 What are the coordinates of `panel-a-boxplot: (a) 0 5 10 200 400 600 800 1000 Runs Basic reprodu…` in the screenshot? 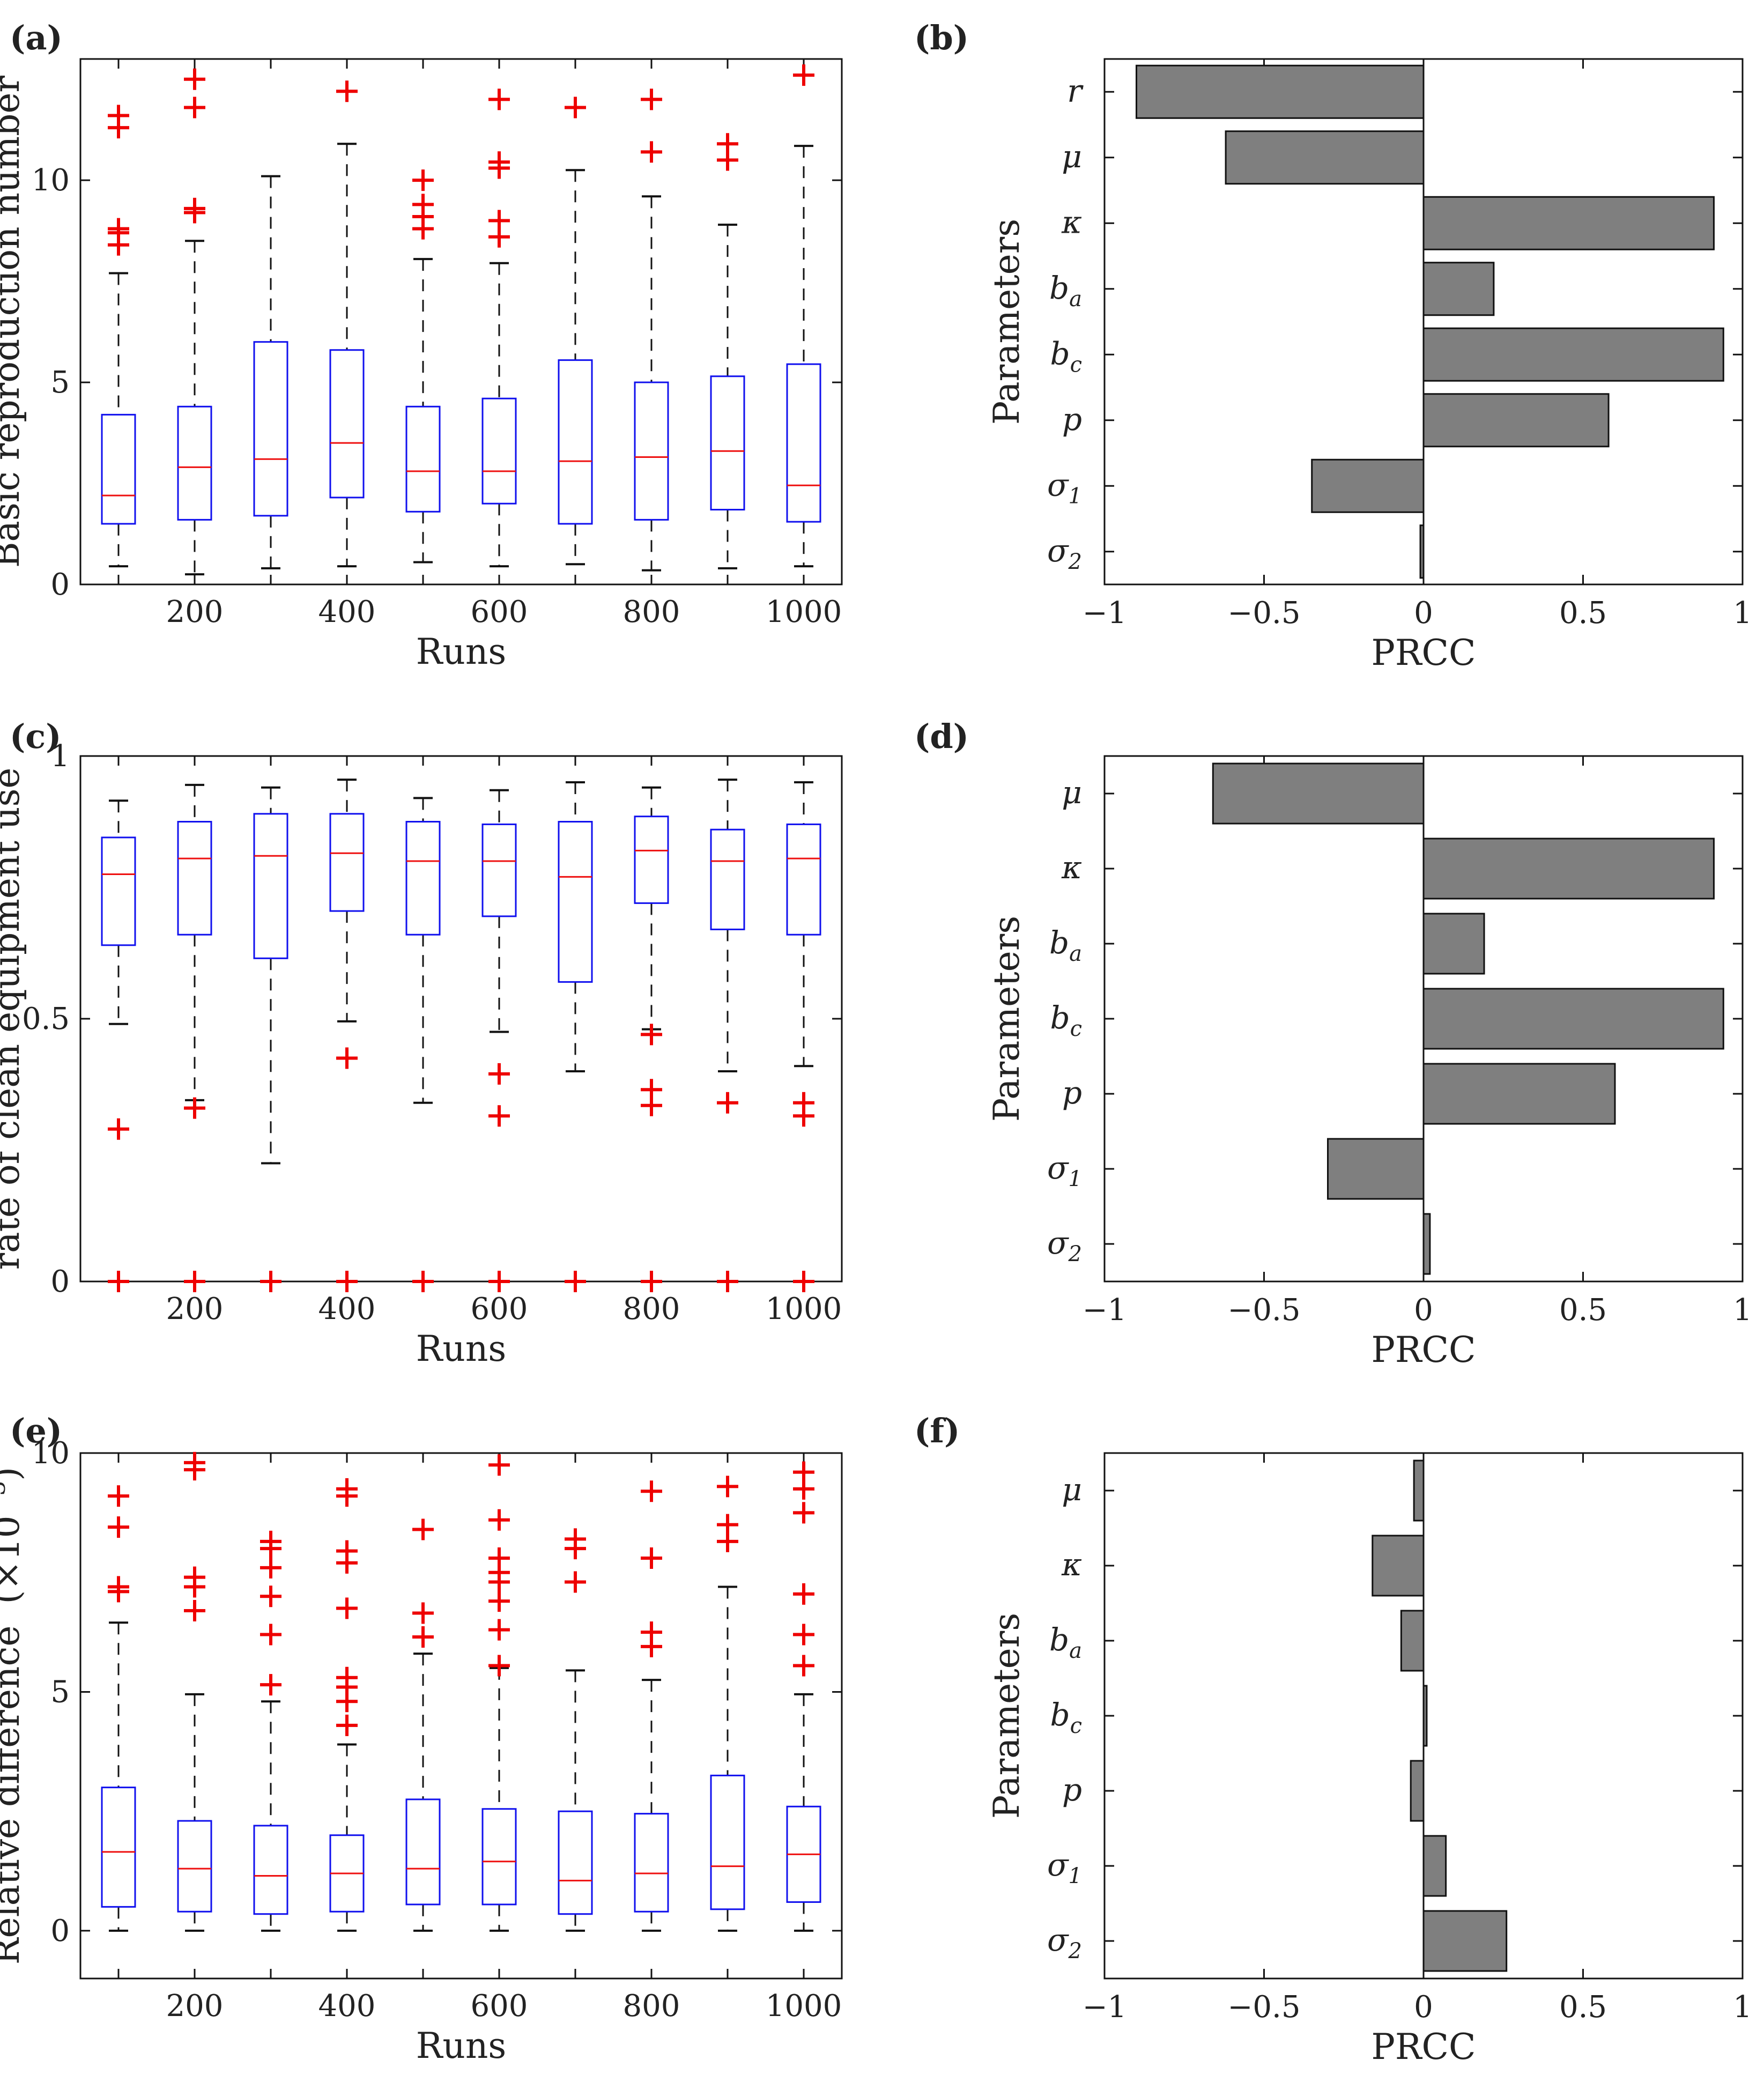 It's located at (421, 345).